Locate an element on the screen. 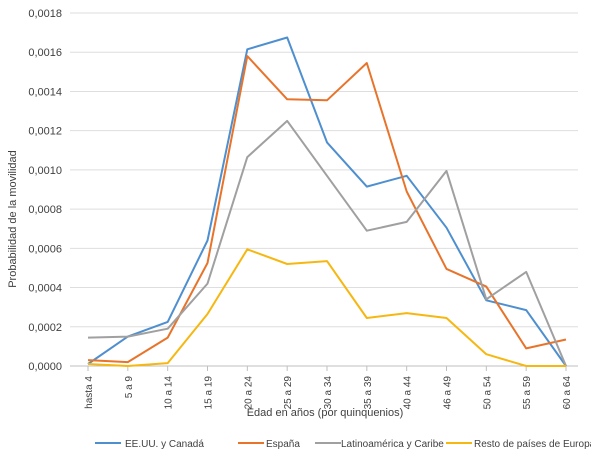  y-tick-label: 0,0018 is located at coordinates (45, 14).